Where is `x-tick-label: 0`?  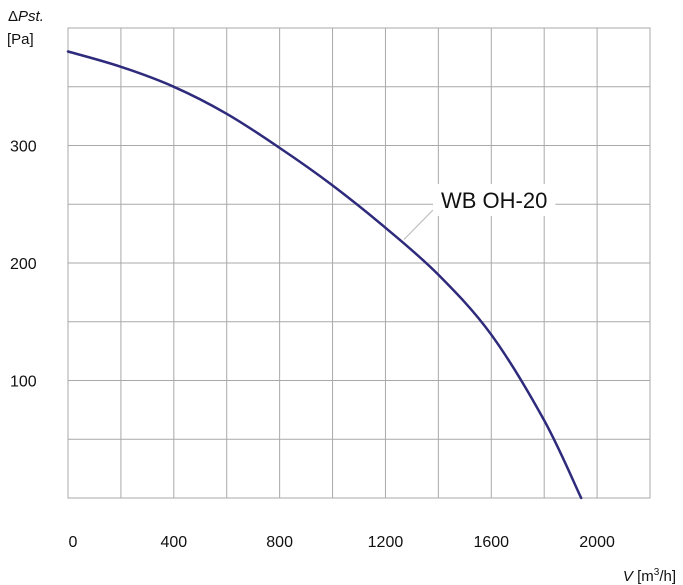
x-tick-label: 0 is located at coordinates (73, 542).